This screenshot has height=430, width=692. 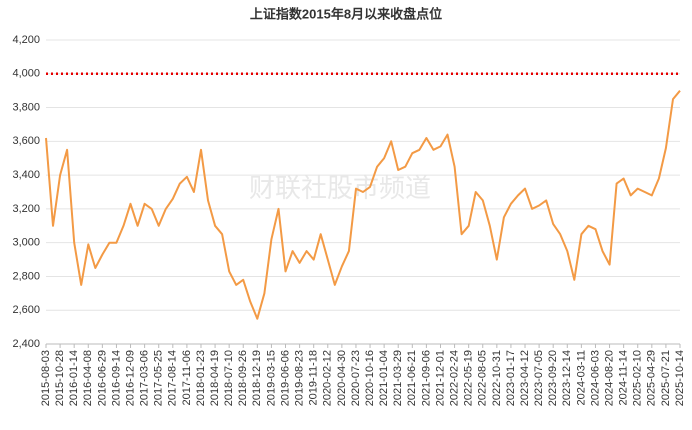 What do you see at coordinates (342, 378) in the screenshot?
I see `x-tick-label: 2020-04-30` at bounding box center [342, 378].